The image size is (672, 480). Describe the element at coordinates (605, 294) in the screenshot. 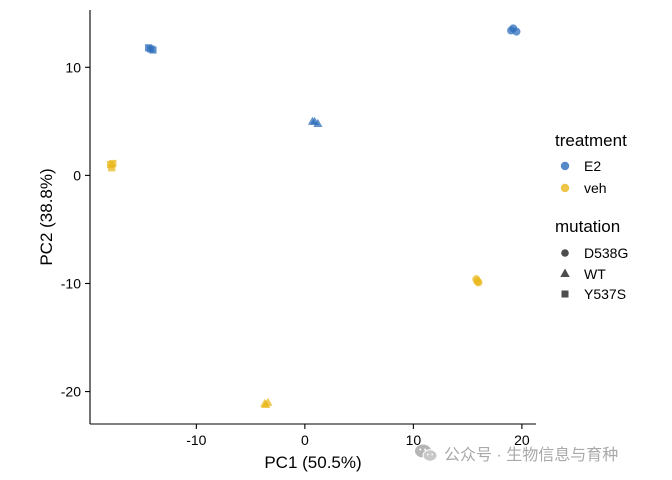

I see `legend-label-y537s: Y537S` at that location.